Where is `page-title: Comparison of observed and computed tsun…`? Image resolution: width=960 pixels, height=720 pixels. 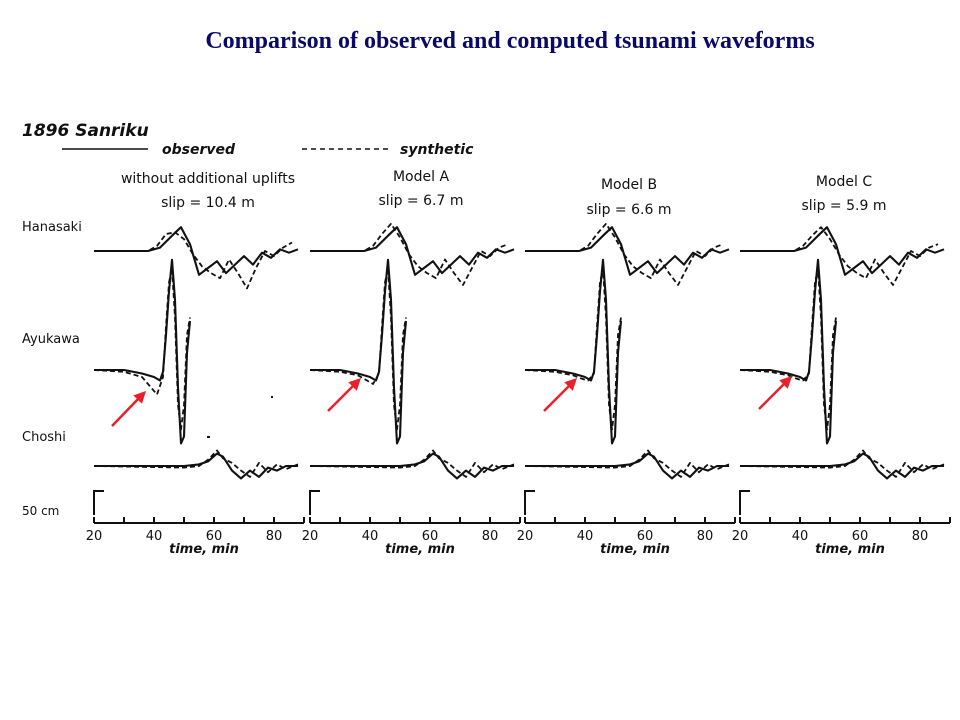 page-title: Comparison of observed and computed tsun… is located at coordinates (510, 41).